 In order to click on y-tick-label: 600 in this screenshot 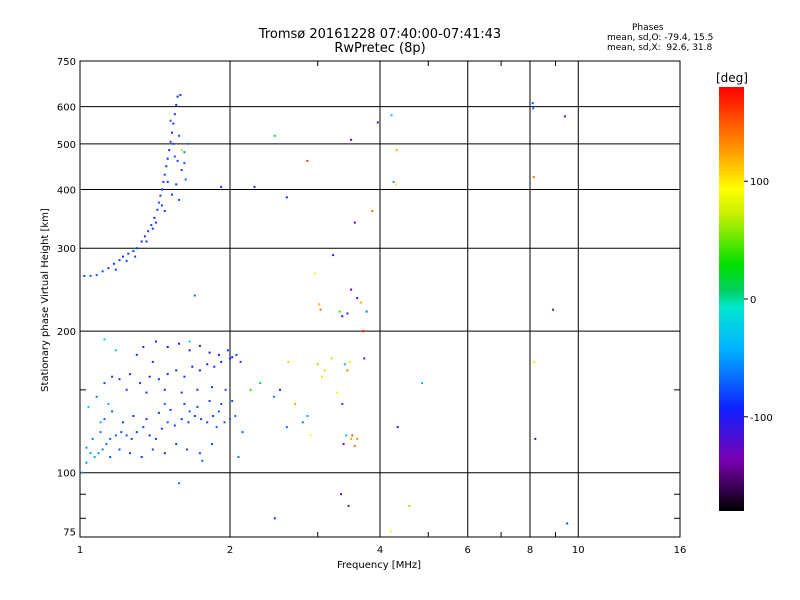, I will do `click(66, 108)`.